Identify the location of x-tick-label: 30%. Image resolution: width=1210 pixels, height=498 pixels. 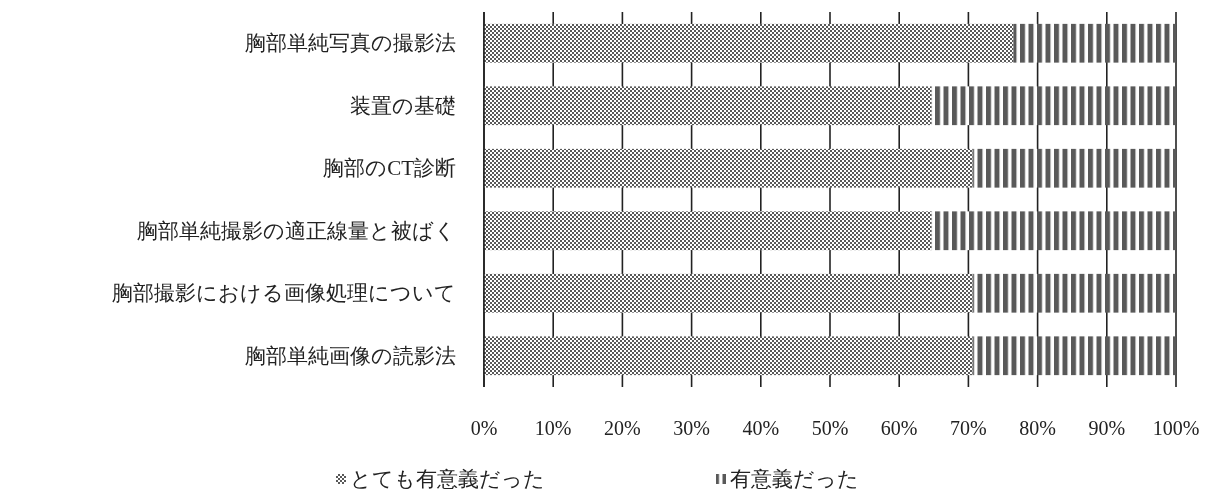
(691, 428).